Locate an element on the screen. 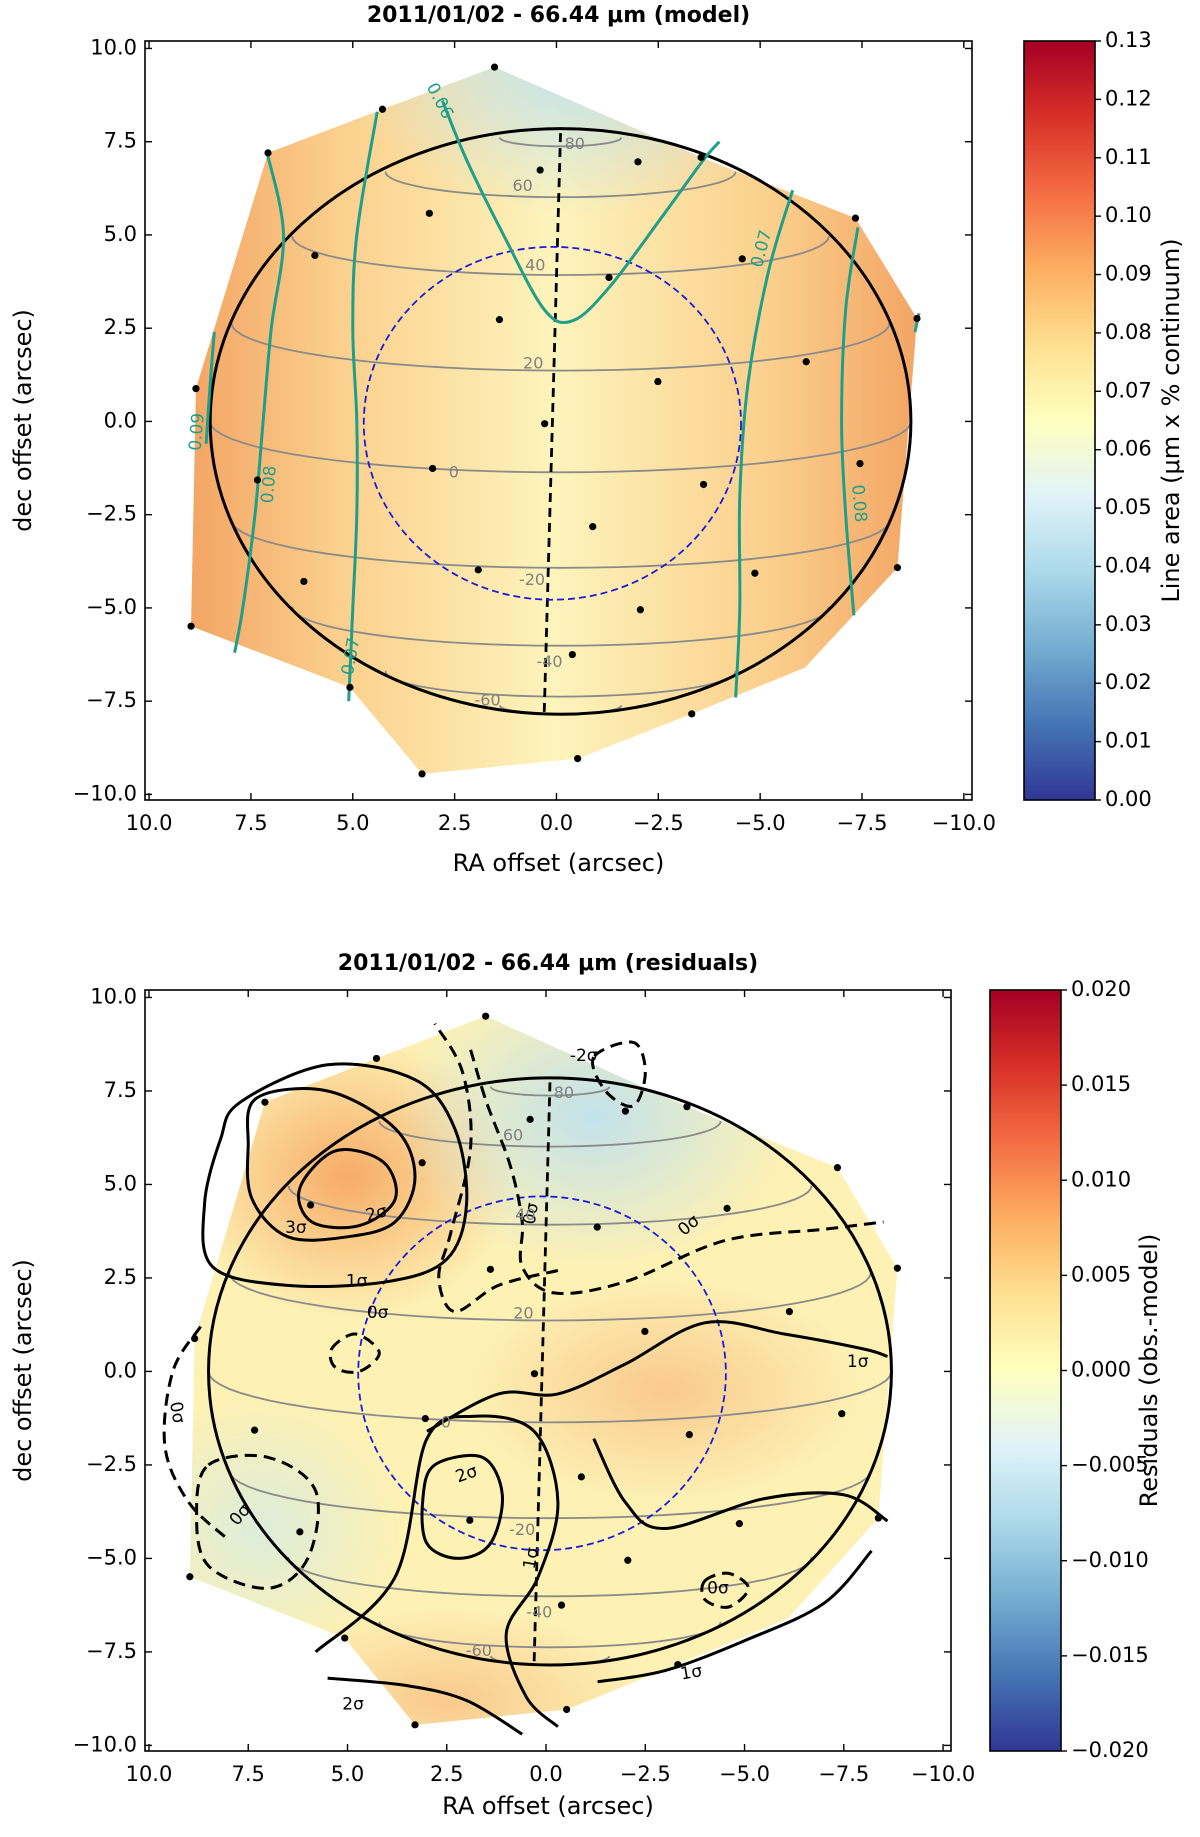  central-meridian is located at coordinates (552, 423).